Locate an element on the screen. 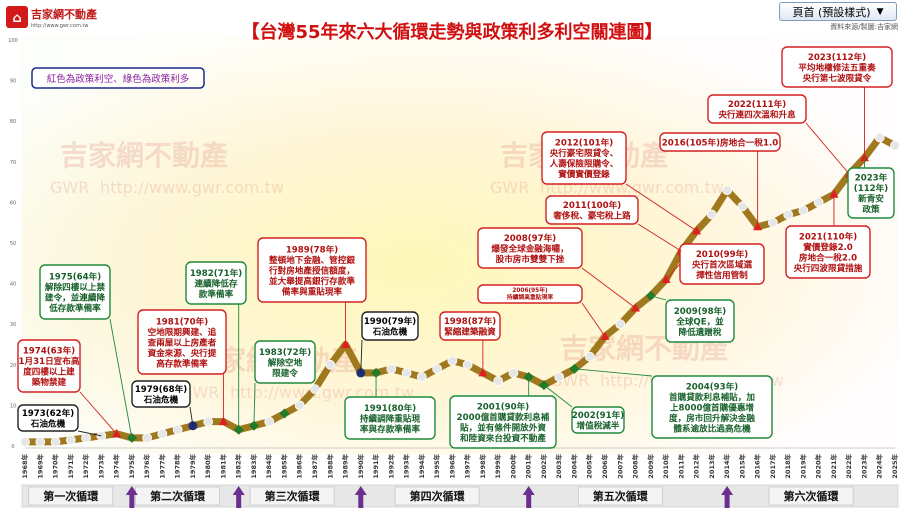 The height and width of the screenshot is (515, 903). annotation-line: 1981(70年) is located at coordinates (182, 321).